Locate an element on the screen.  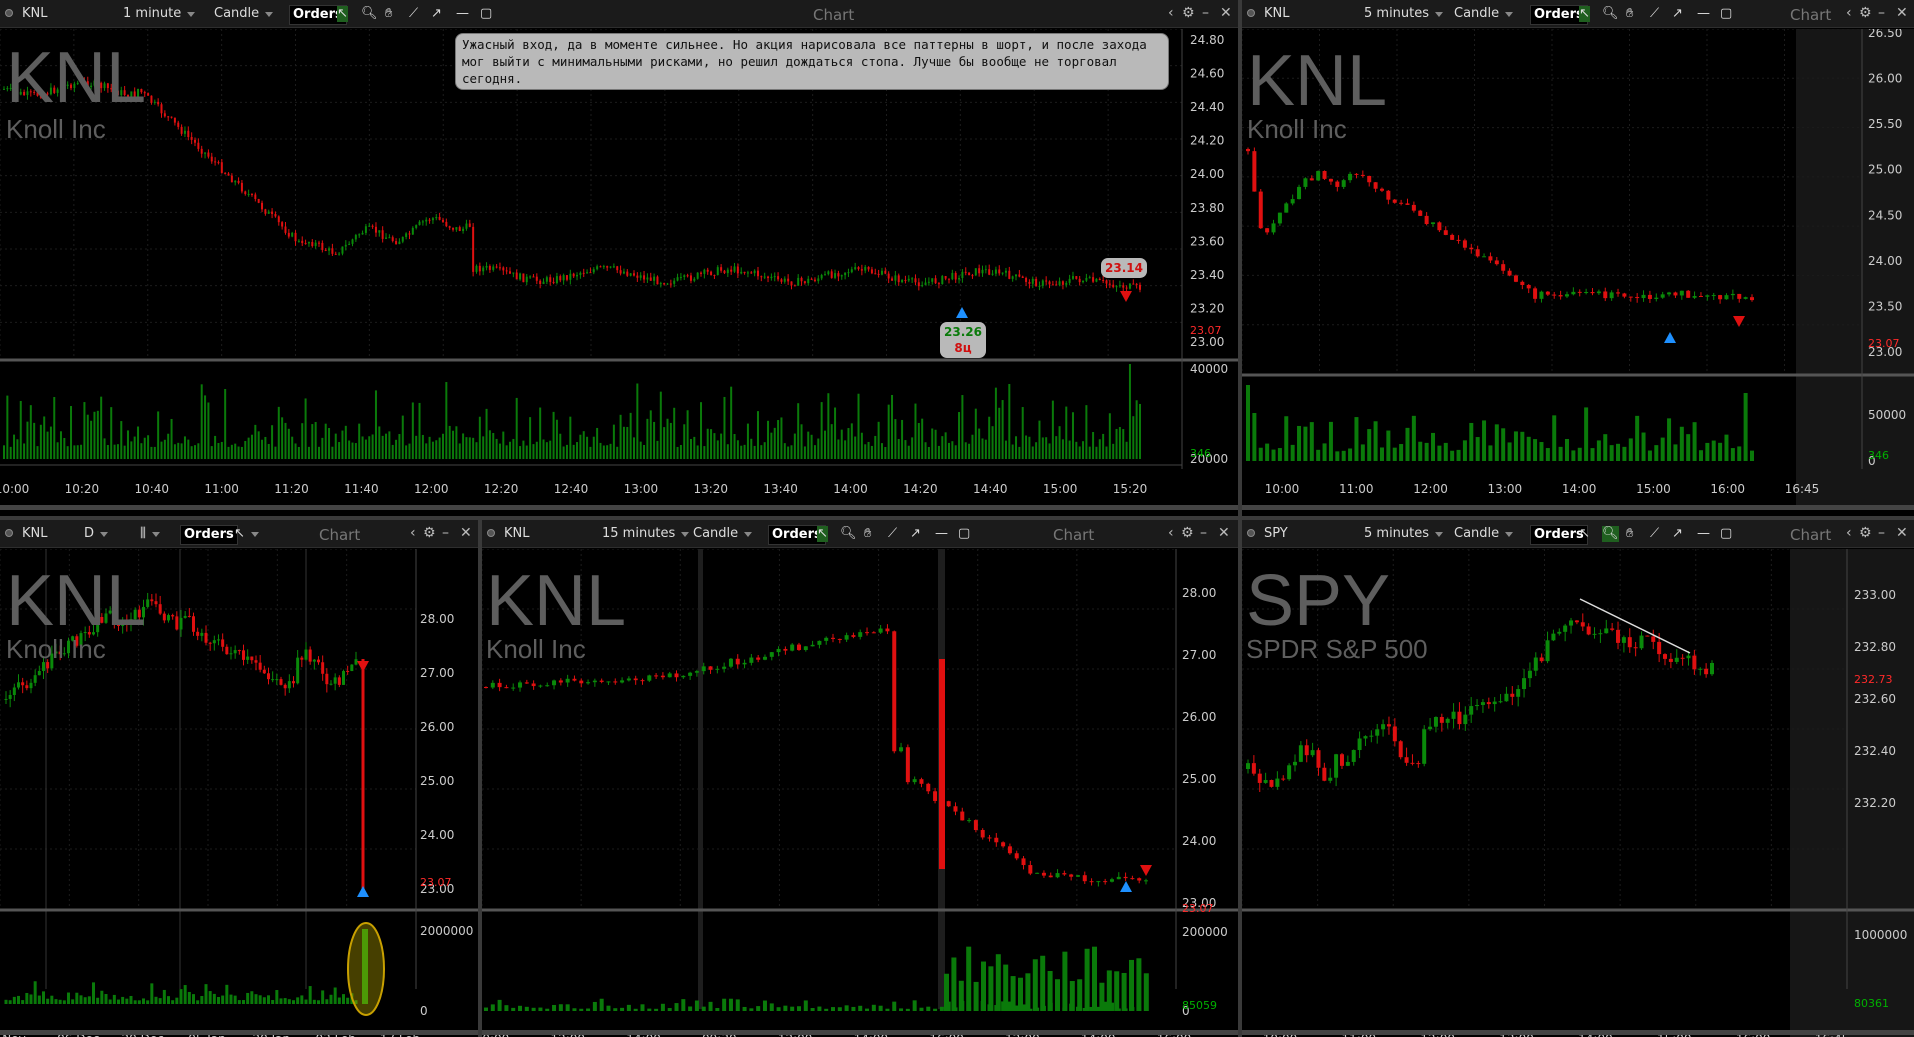
time-tick-label: 16:00 is located at coordinates (1727, 489).